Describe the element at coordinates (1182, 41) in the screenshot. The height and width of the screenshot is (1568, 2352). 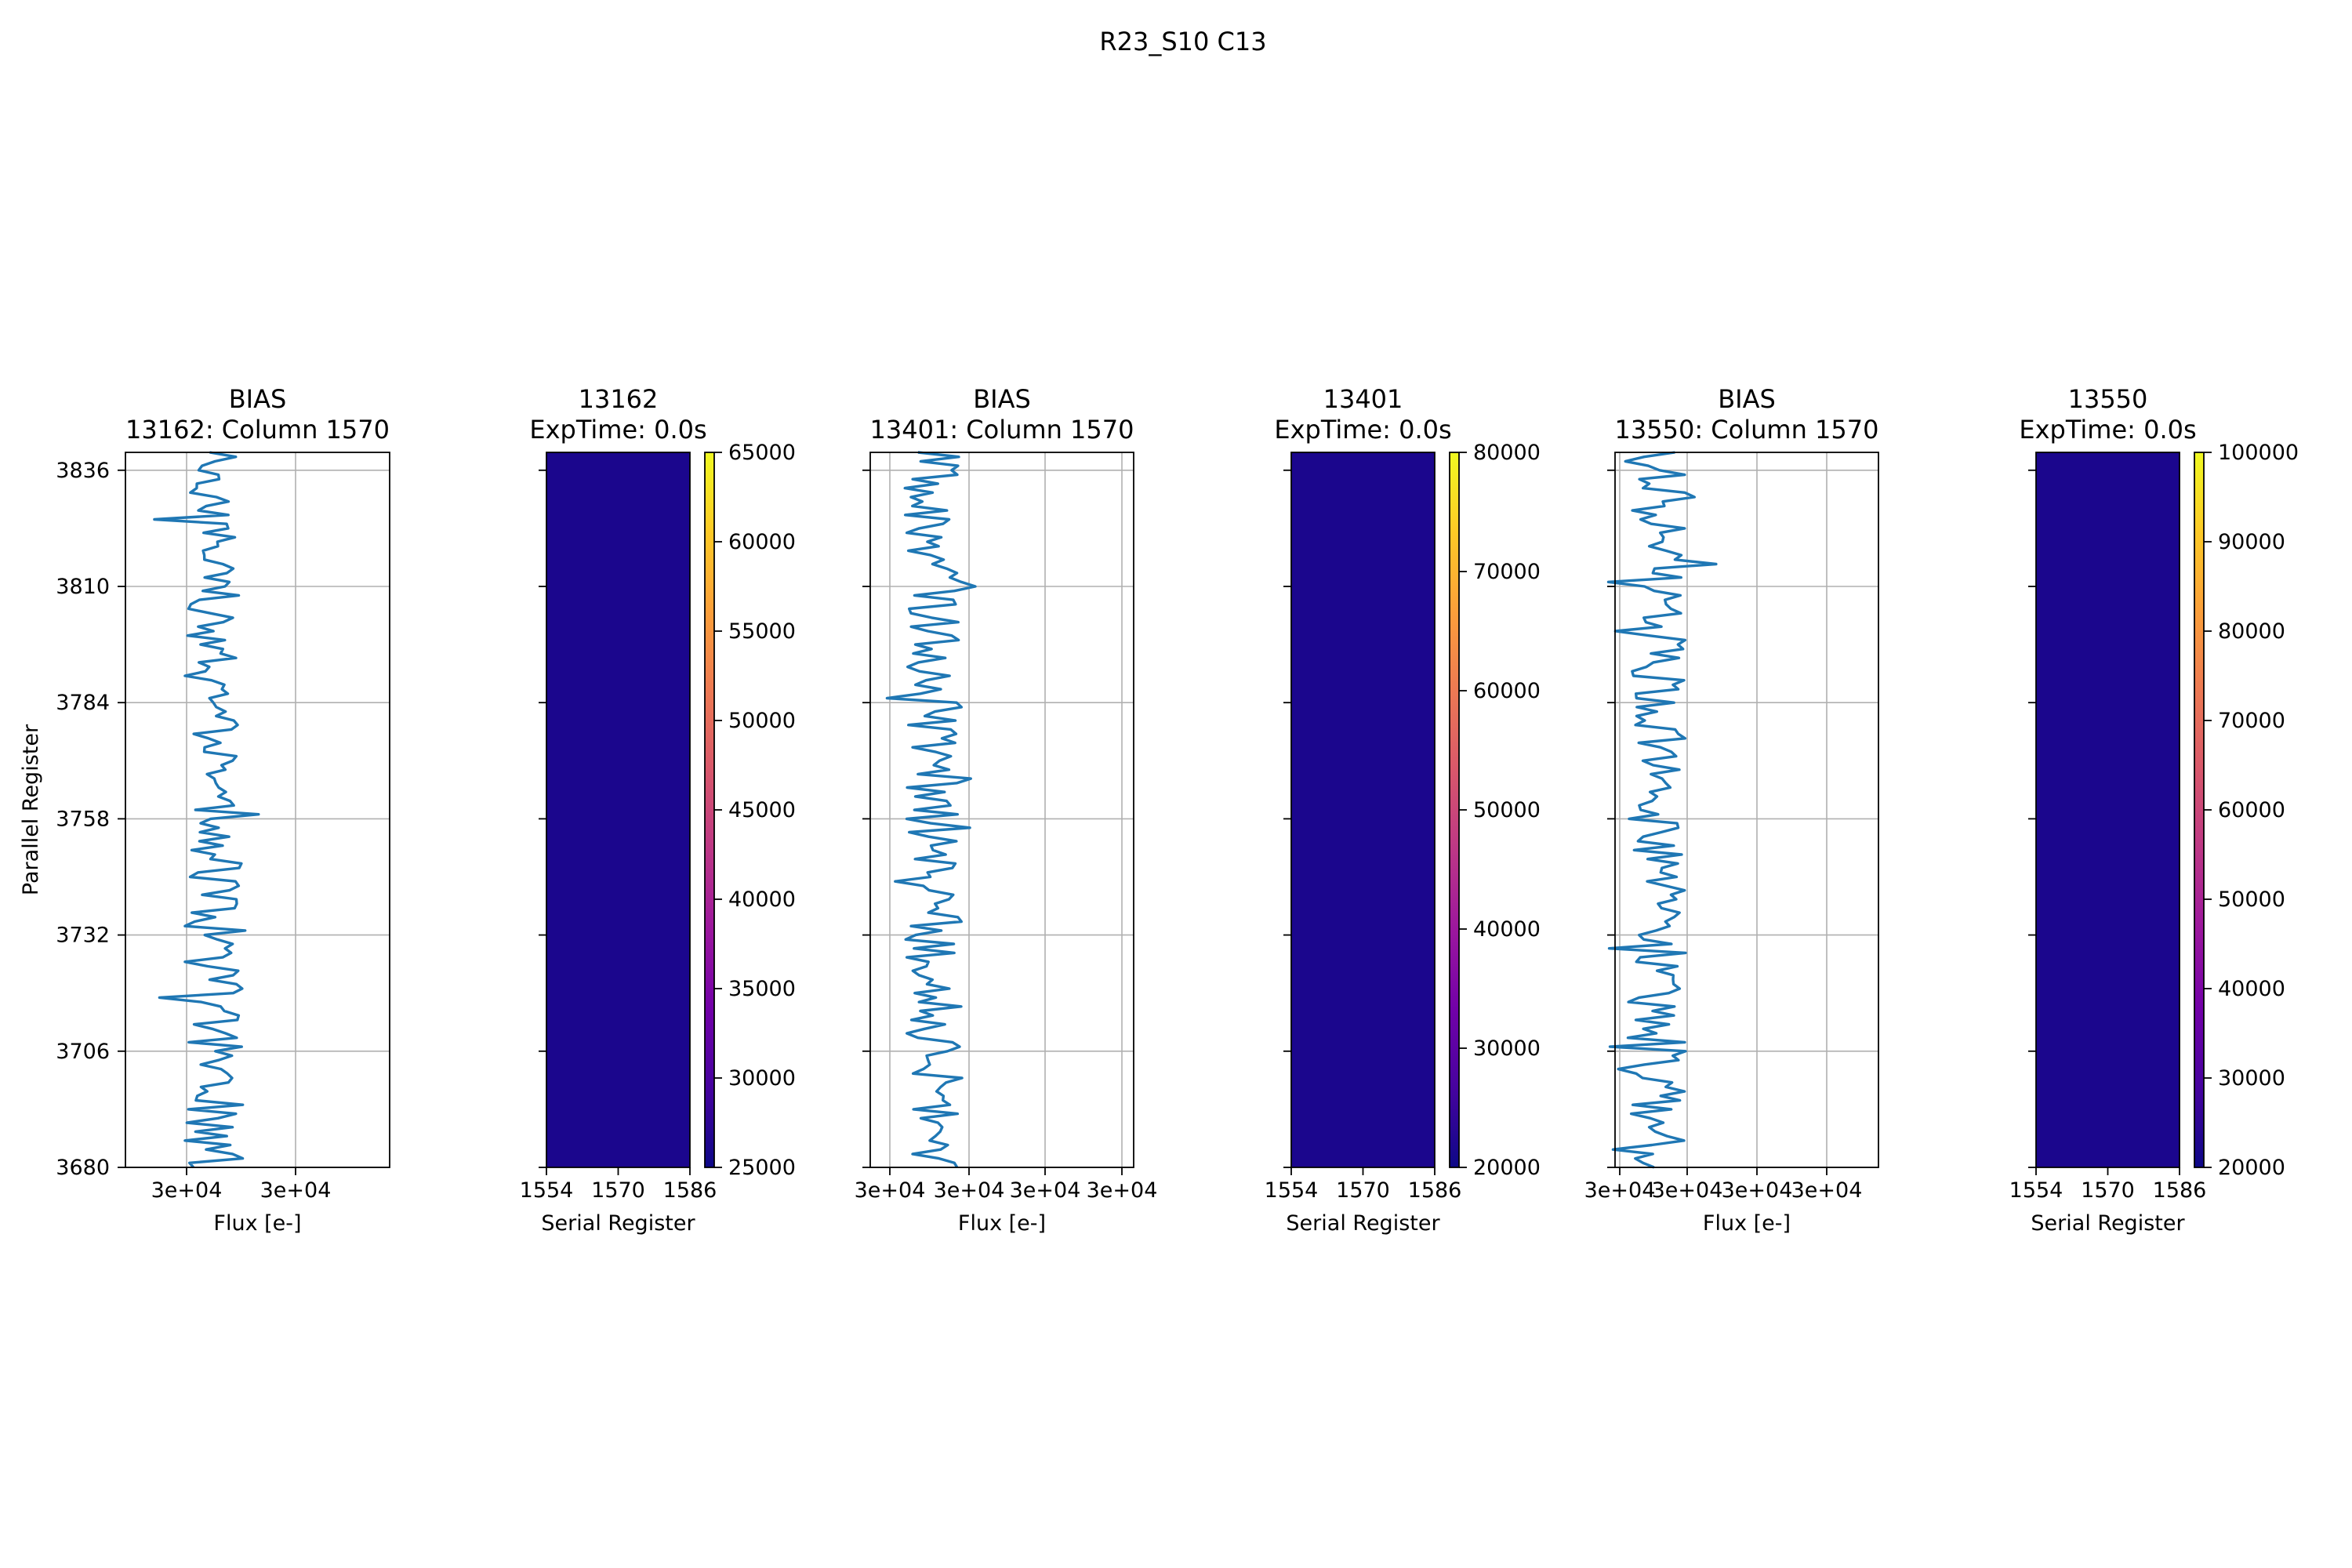
I see `figure-suptitle: R23_S10 C13` at that location.